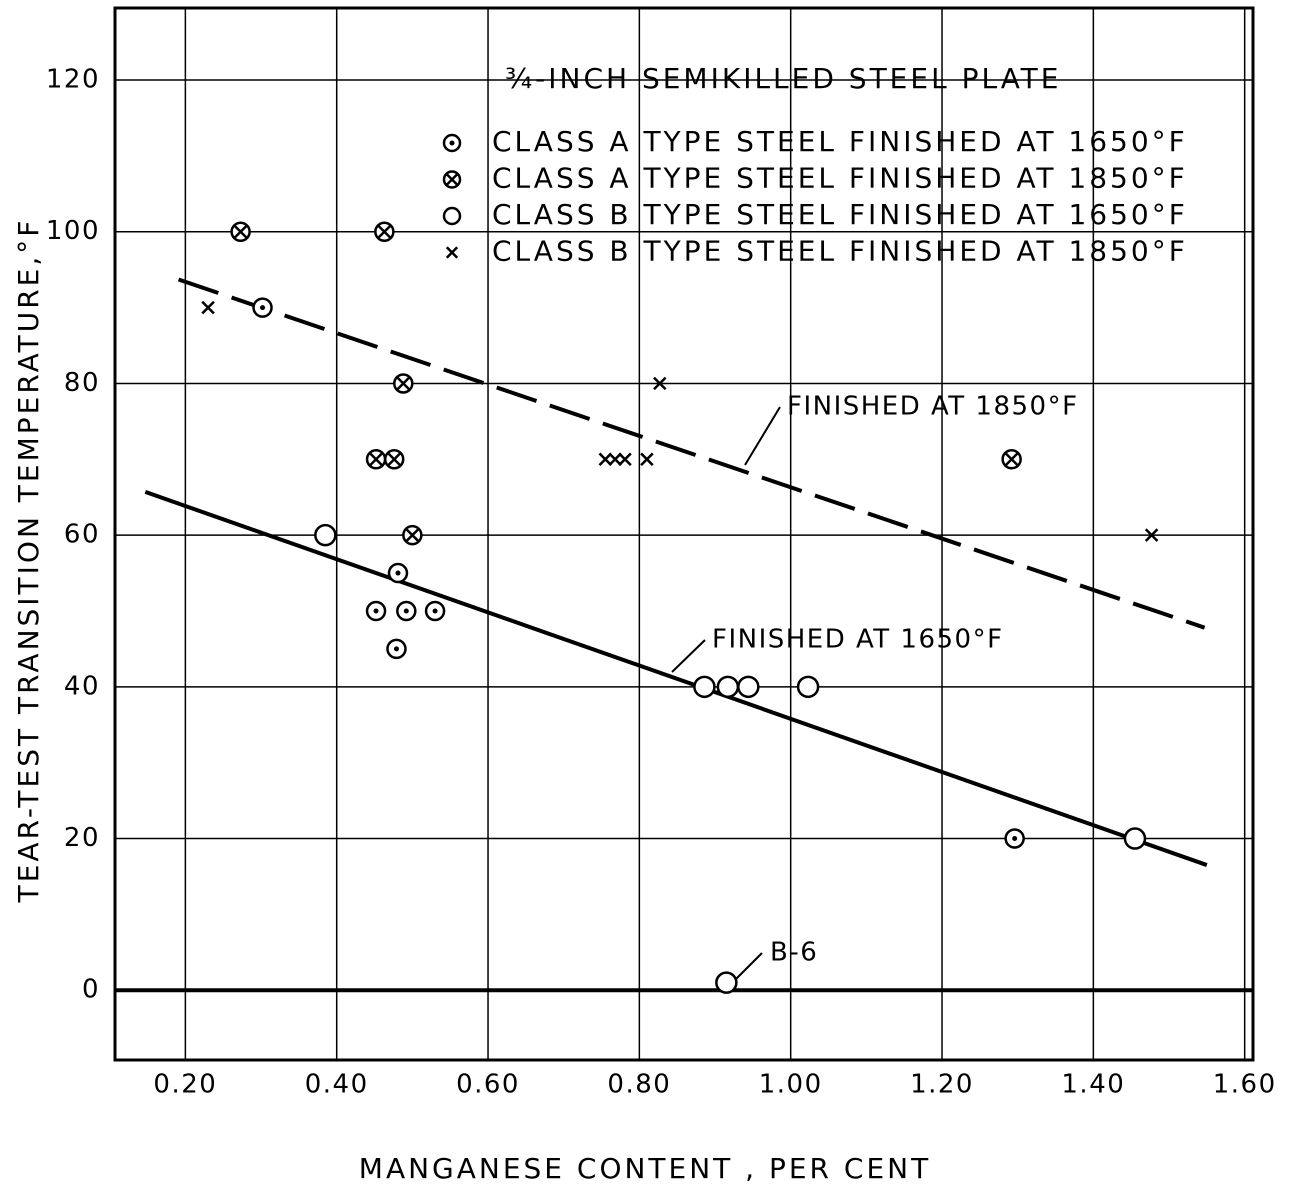 The width and height of the screenshot is (1291, 1193). I want to click on x-tick-label: 1.20, so click(942, 1085).